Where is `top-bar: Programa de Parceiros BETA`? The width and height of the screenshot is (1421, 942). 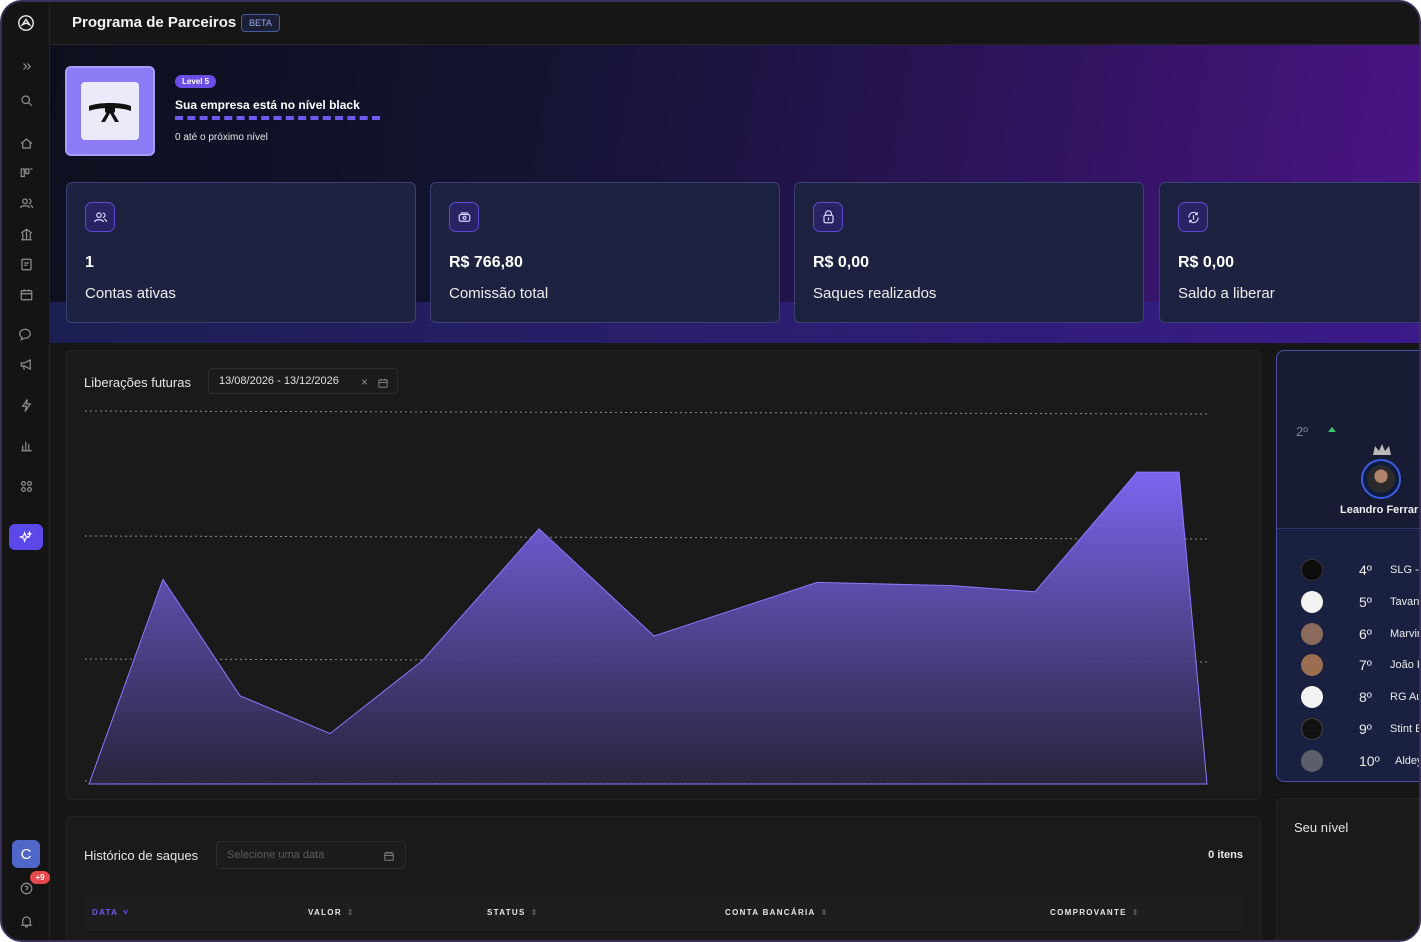 top-bar: Programa de Parceiros BETA is located at coordinates (734, 23).